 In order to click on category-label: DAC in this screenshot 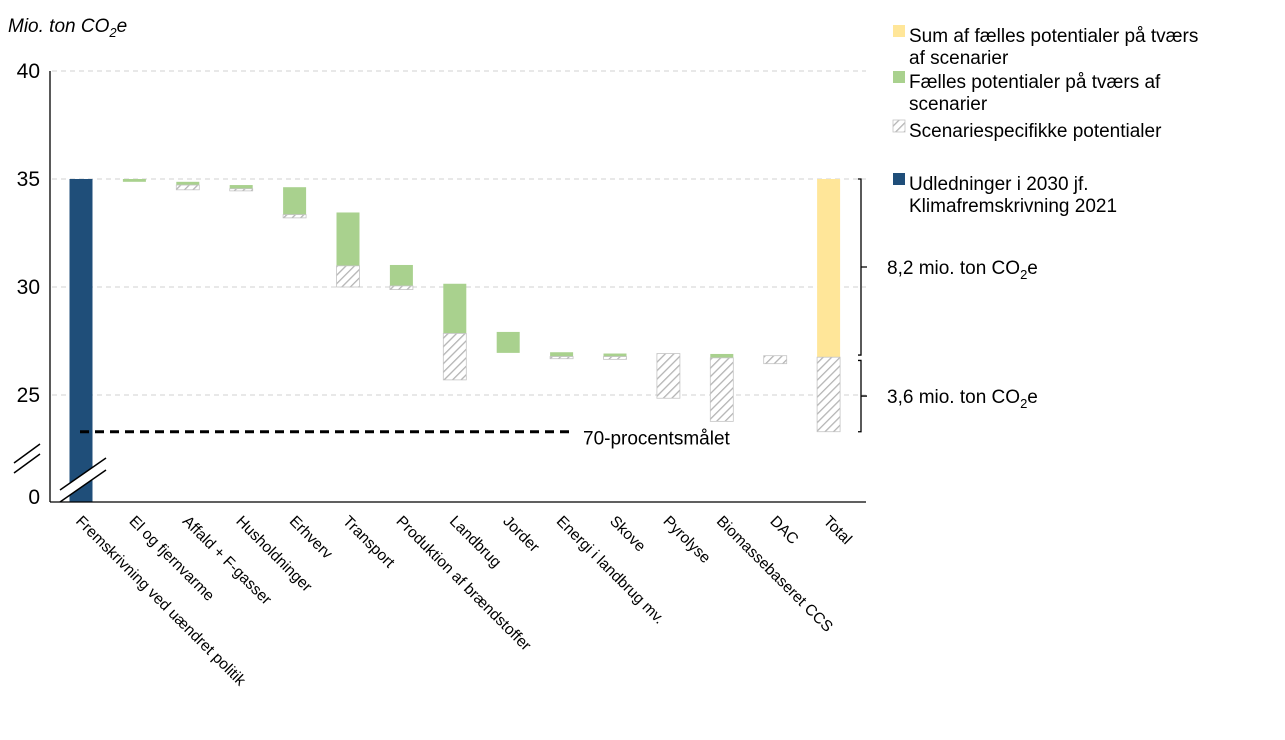, I will do `click(783, 530)`.